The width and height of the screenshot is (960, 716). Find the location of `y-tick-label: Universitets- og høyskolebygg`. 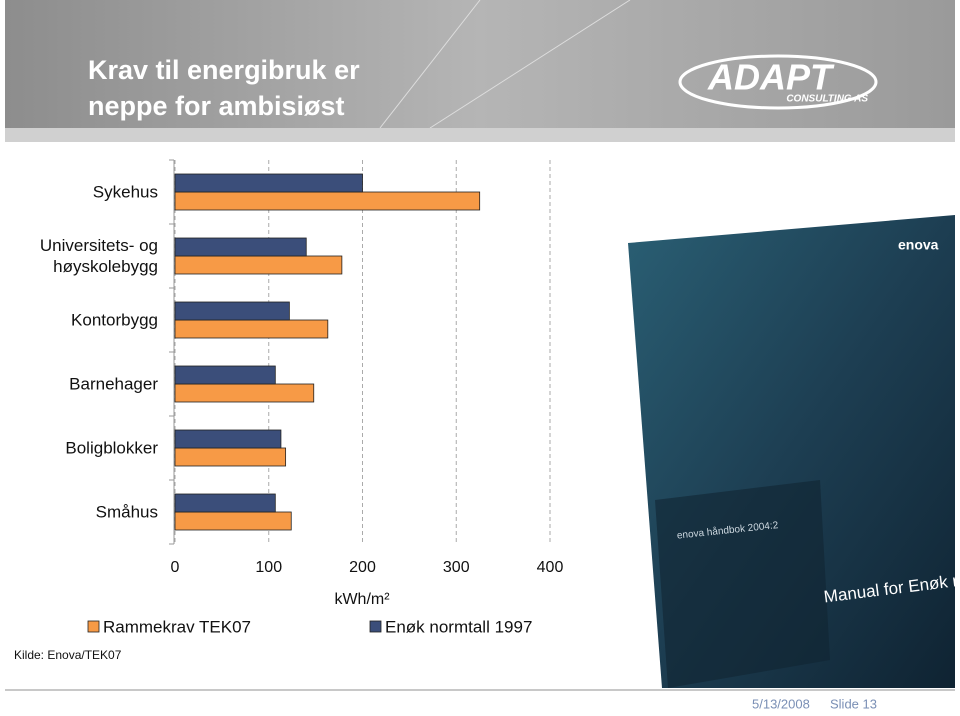

y-tick-label: Universitets- og høyskolebygg is located at coordinates (98, 256).